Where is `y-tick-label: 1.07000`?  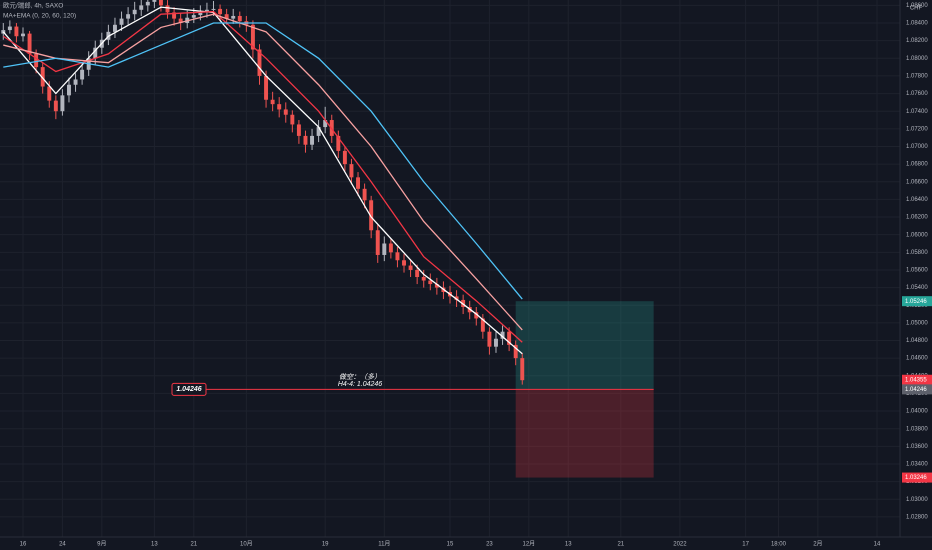 y-tick-label: 1.07000 is located at coordinates (917, 147).